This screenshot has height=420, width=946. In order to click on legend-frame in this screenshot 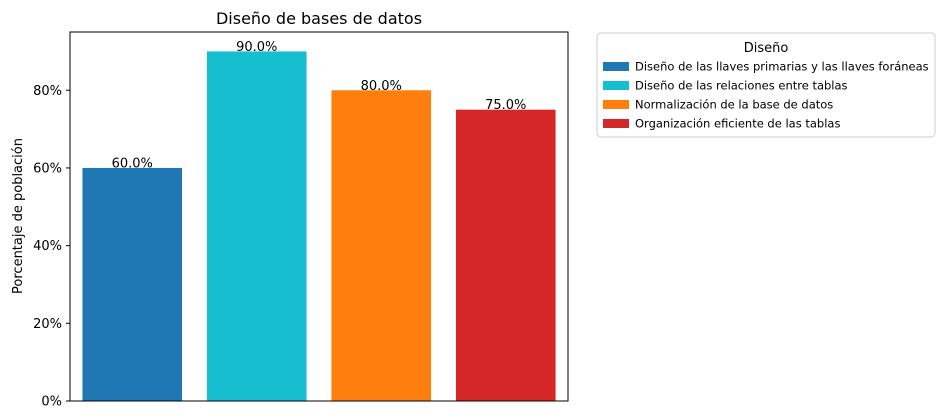, I will do `click(766, 85)`.